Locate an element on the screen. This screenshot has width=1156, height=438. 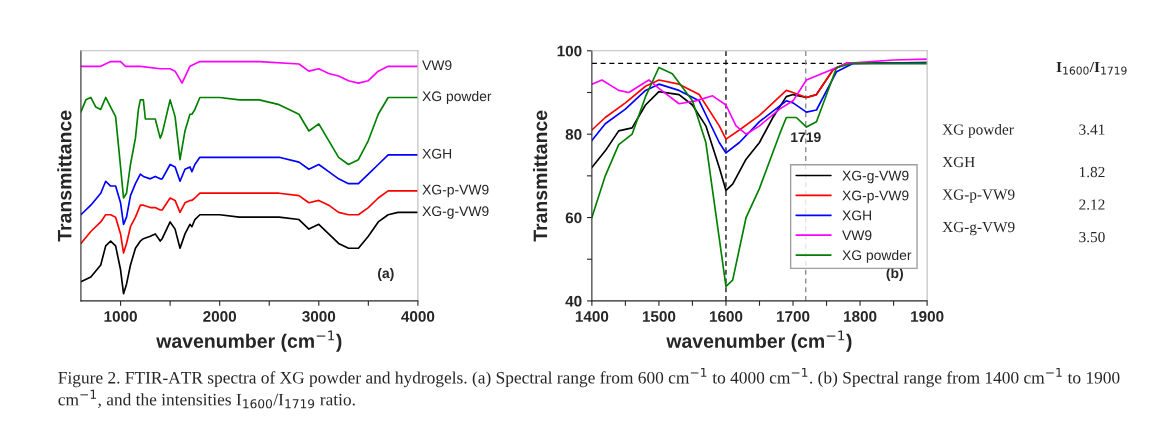
x-tick-label: 1800 is located at coordinates (860, 316).